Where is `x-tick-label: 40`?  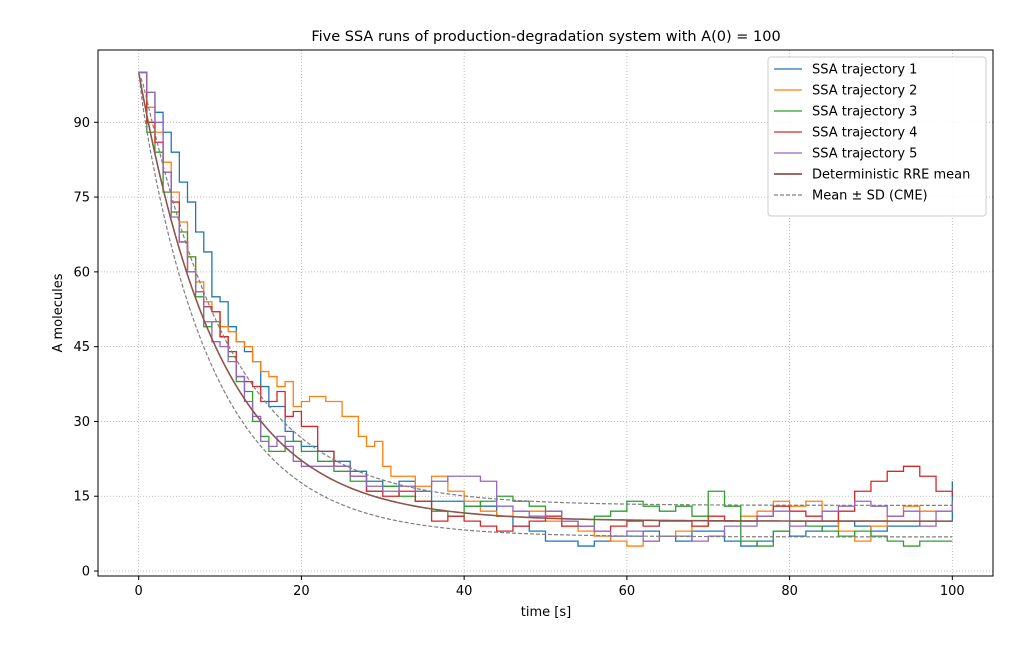 x-tick-label: 40 is located at coordinates (464, 591).